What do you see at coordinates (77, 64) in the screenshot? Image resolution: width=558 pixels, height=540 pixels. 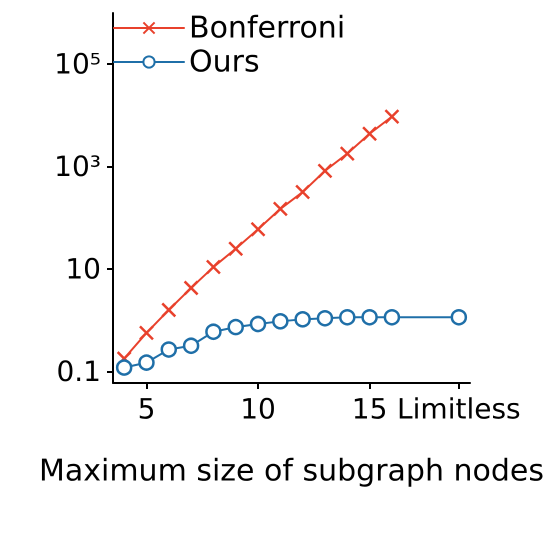 I see `y-tick-label: 10⁵` at bounding box center [77, 64].